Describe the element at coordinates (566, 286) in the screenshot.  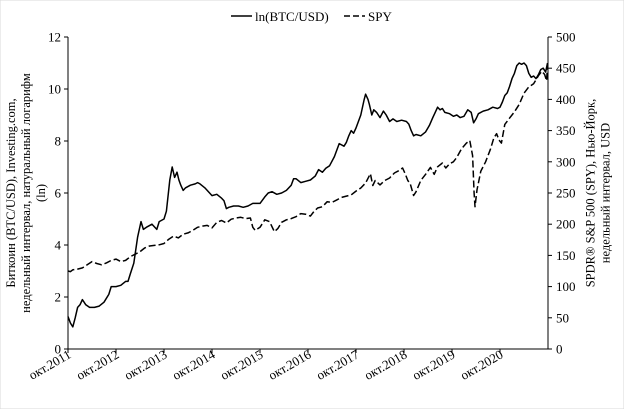
I see `y-right-tick-label: 100` at that location.